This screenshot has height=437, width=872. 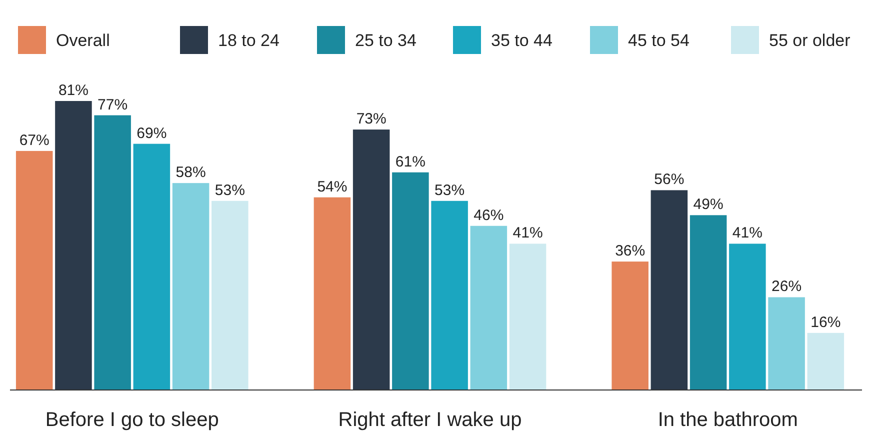 I want to click on data-label: 46%, so click(x=489, y=215).